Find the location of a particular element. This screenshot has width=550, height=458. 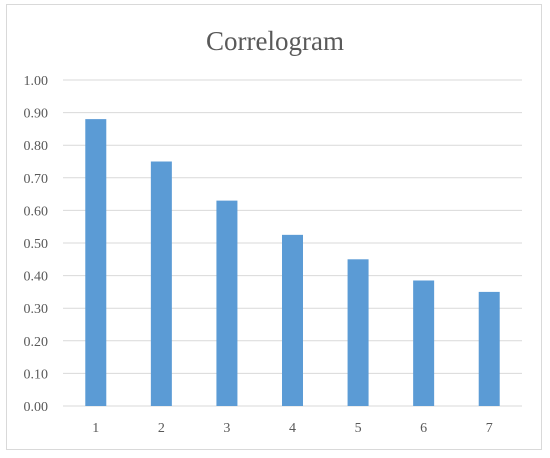

x-tick-label: 5 is located at coordinates (358, 428).